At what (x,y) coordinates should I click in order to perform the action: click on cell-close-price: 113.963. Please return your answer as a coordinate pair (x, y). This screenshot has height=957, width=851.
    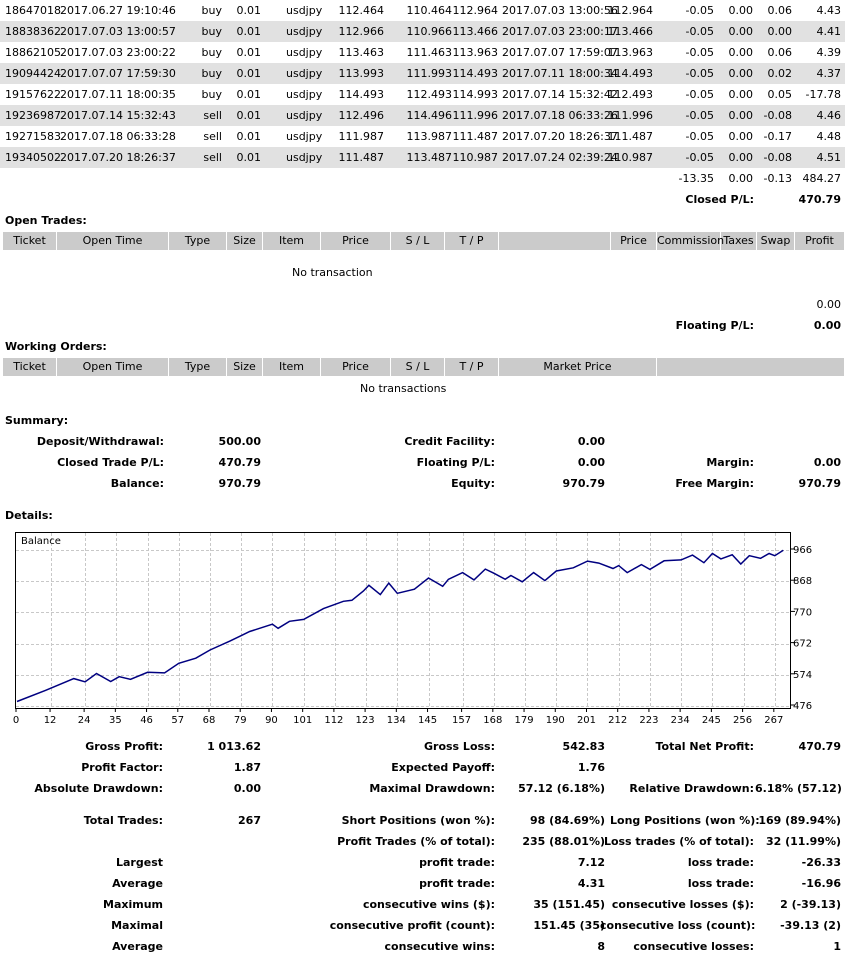
    Looking at the image, I should click on (630, 52).